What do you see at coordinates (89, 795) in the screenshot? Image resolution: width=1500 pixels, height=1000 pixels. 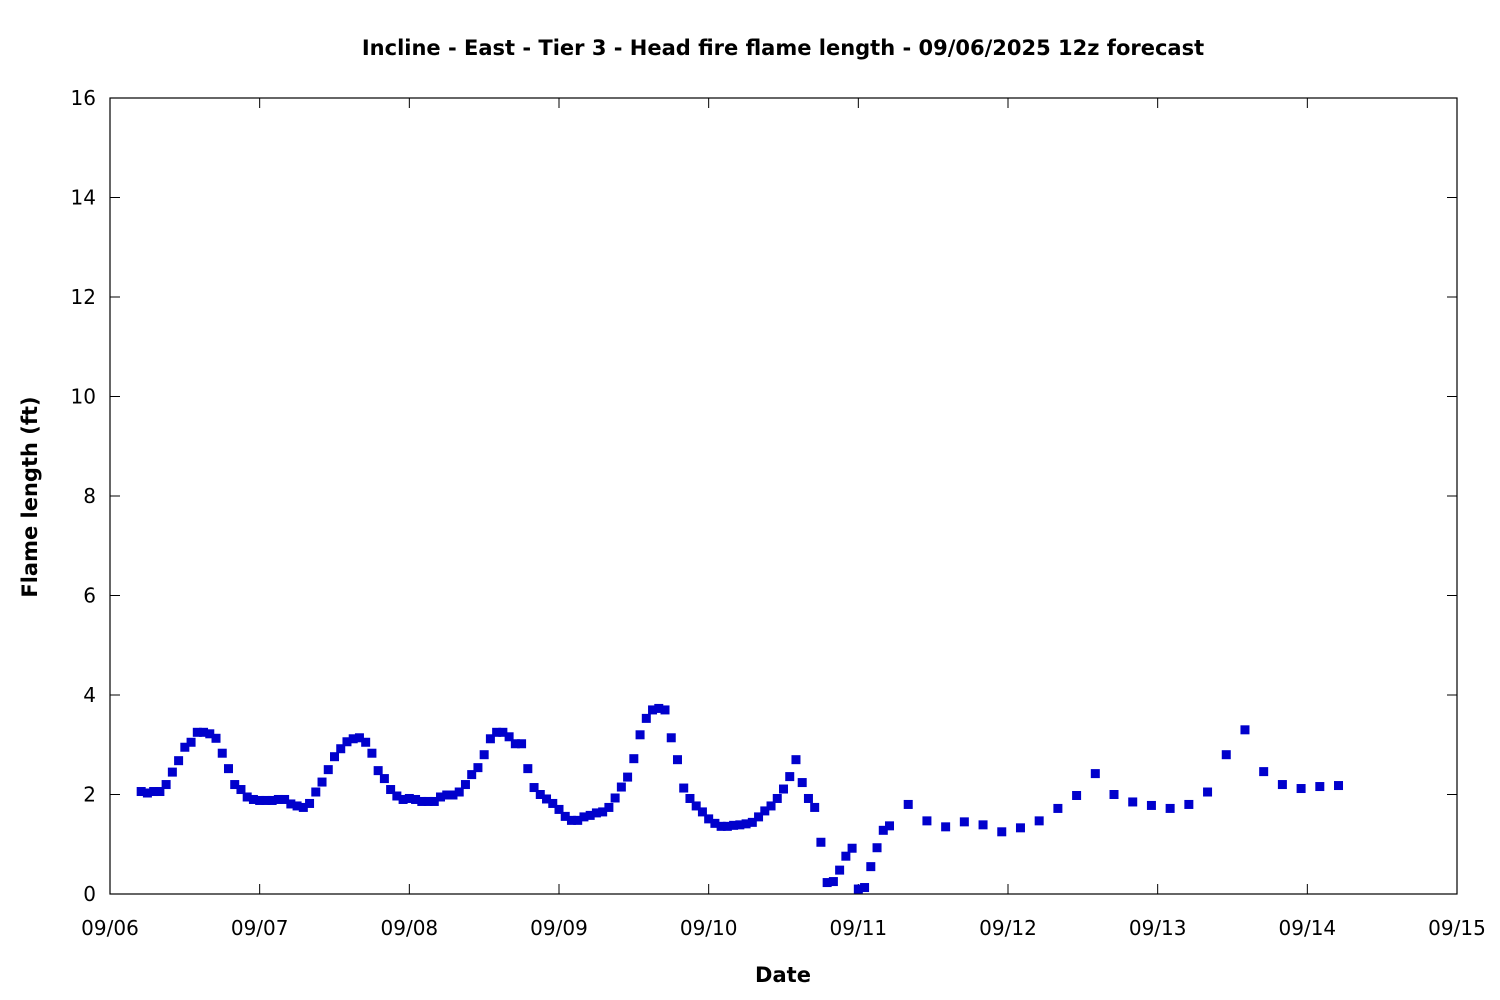 I see `y-tick-label: 2` at bounding box center [89, 795].